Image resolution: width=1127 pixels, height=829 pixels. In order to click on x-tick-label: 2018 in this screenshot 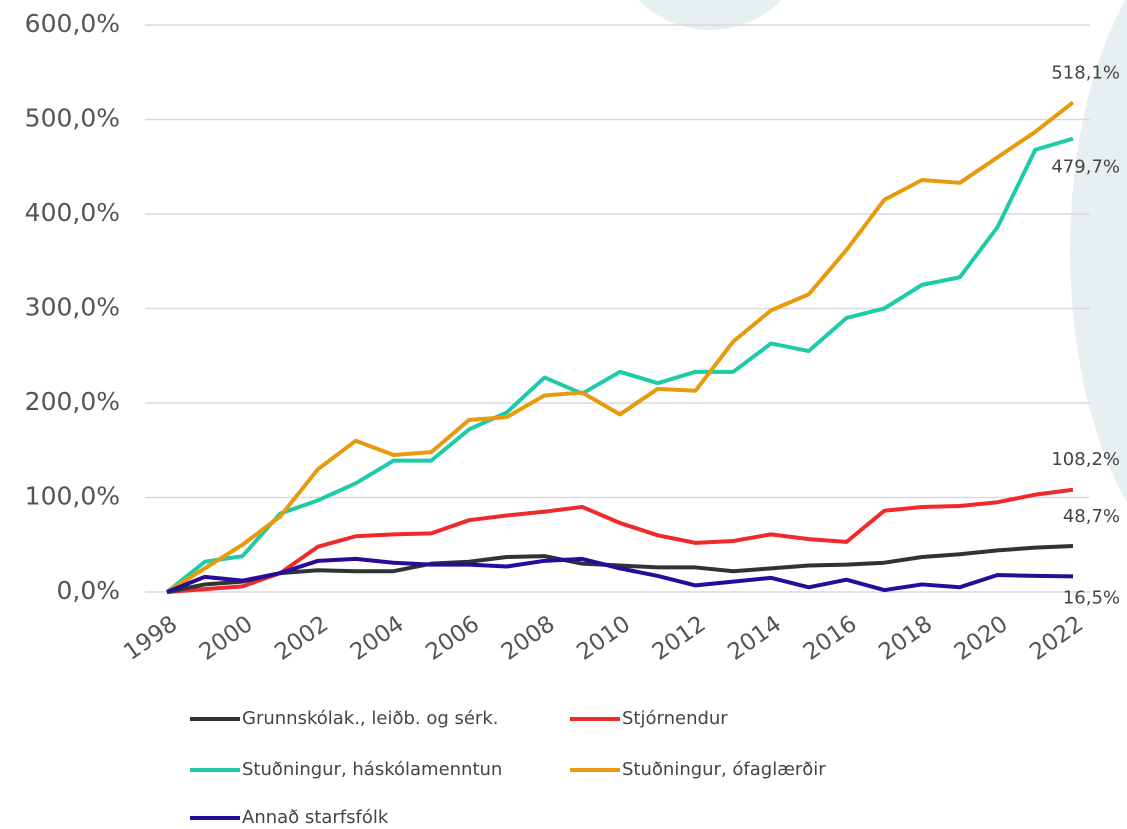, I will do `click(905, 638)`.